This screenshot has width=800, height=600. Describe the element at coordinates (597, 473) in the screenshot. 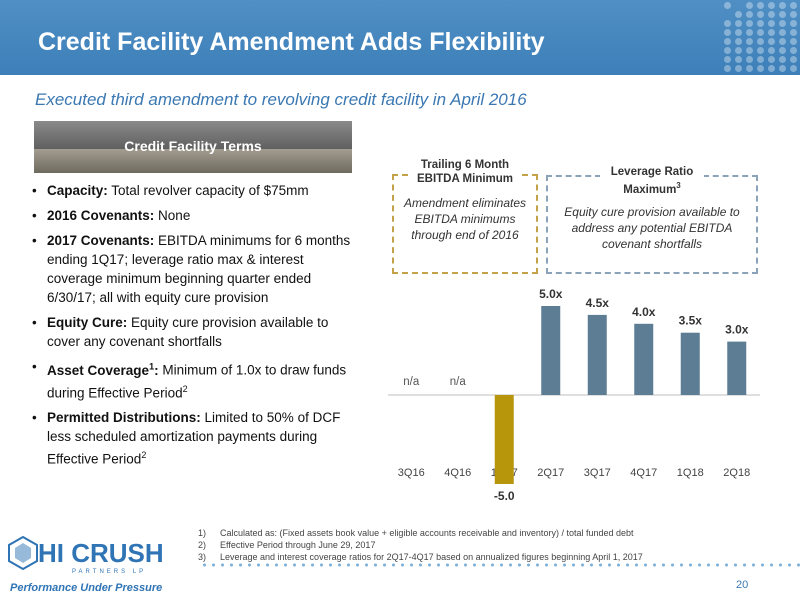

I see `x-tick-label: 3Q17` at that location.